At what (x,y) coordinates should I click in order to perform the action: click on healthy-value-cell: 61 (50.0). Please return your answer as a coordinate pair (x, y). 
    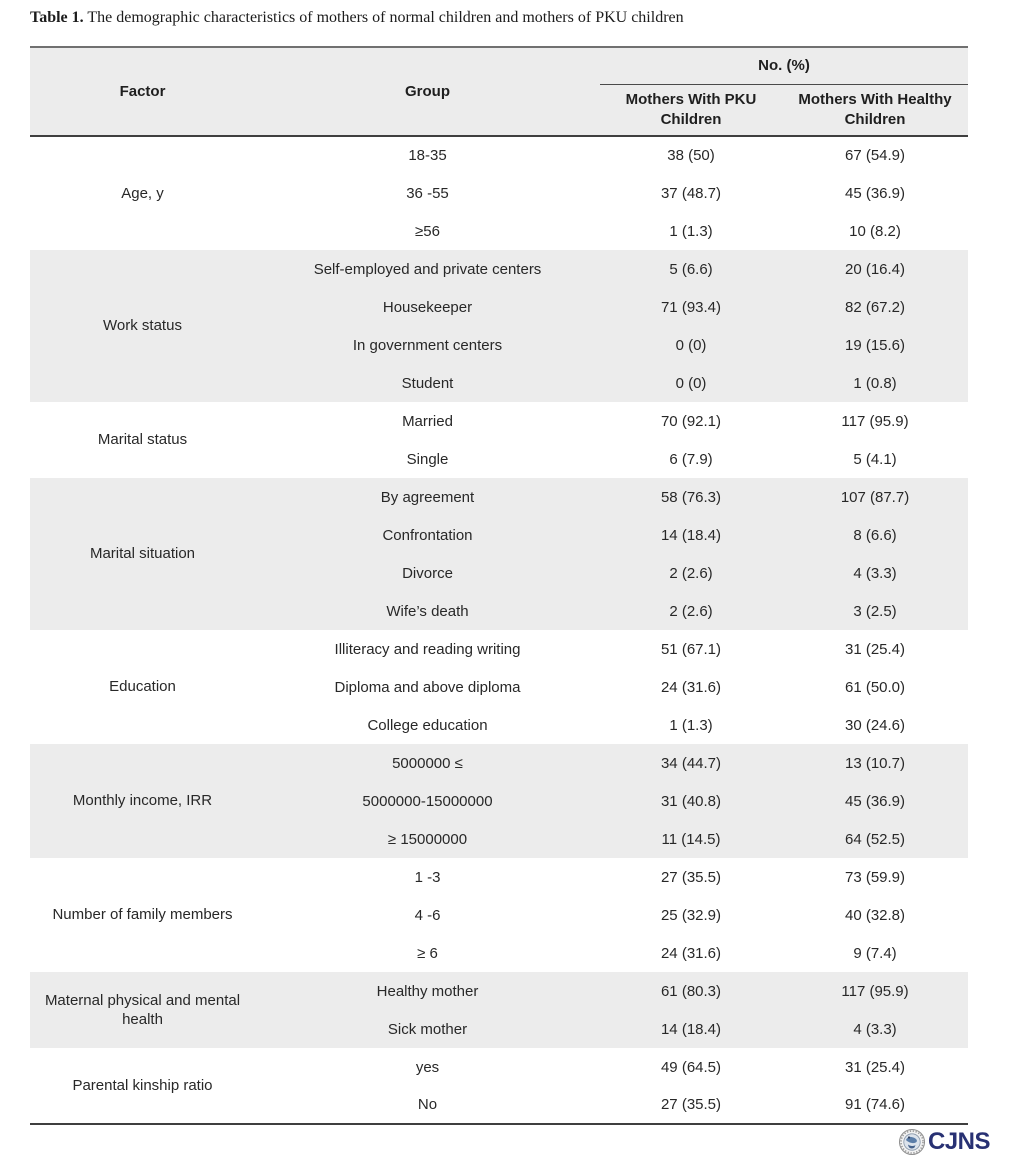
    Looking at the image, I should click on (875, 687).